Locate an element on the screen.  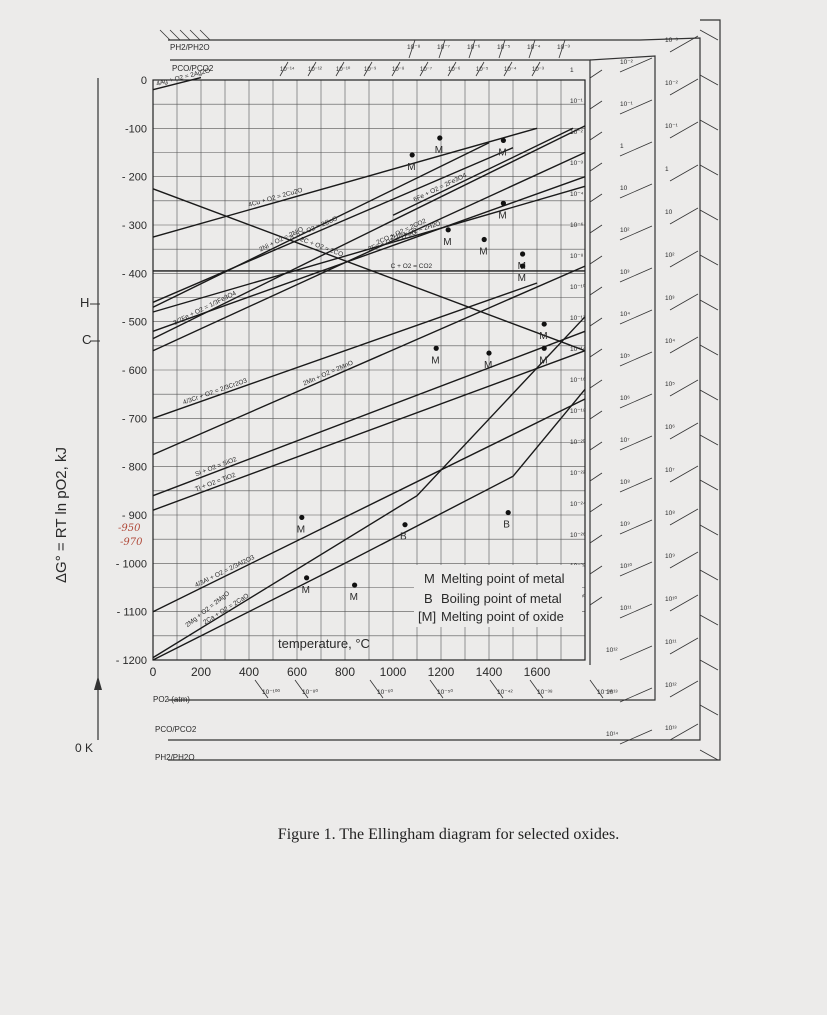
bottom-o2-tick-label: 10⁻⁴² is located at coordinates (505, 692).